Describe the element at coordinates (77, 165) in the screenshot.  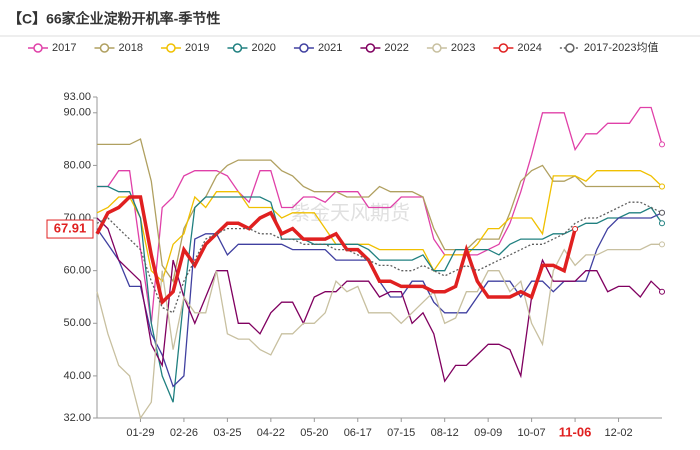
I see `y-tick-label: 80.00` at that location.